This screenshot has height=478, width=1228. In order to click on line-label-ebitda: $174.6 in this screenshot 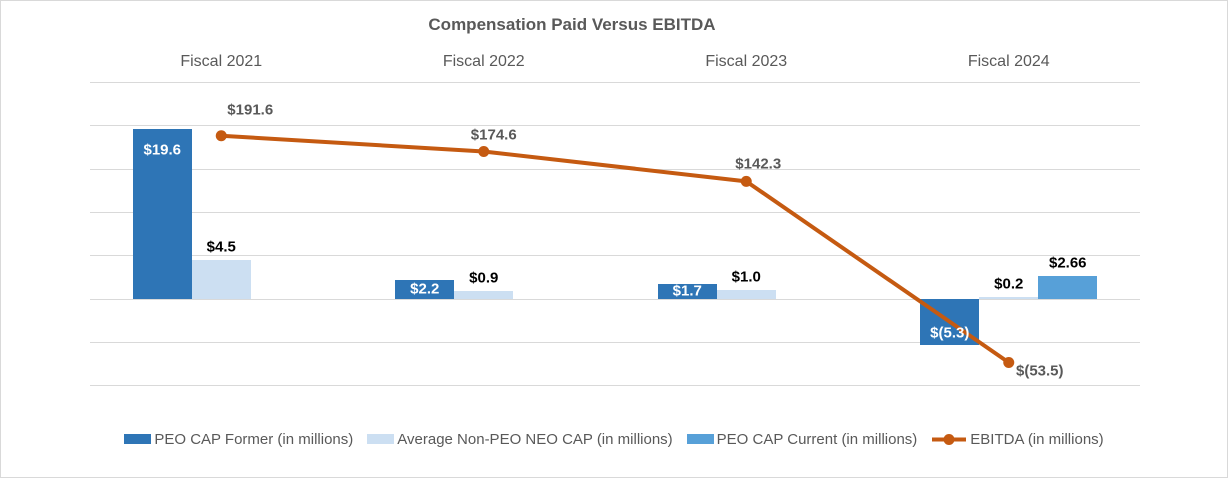, I will do `click(493, 135)`.